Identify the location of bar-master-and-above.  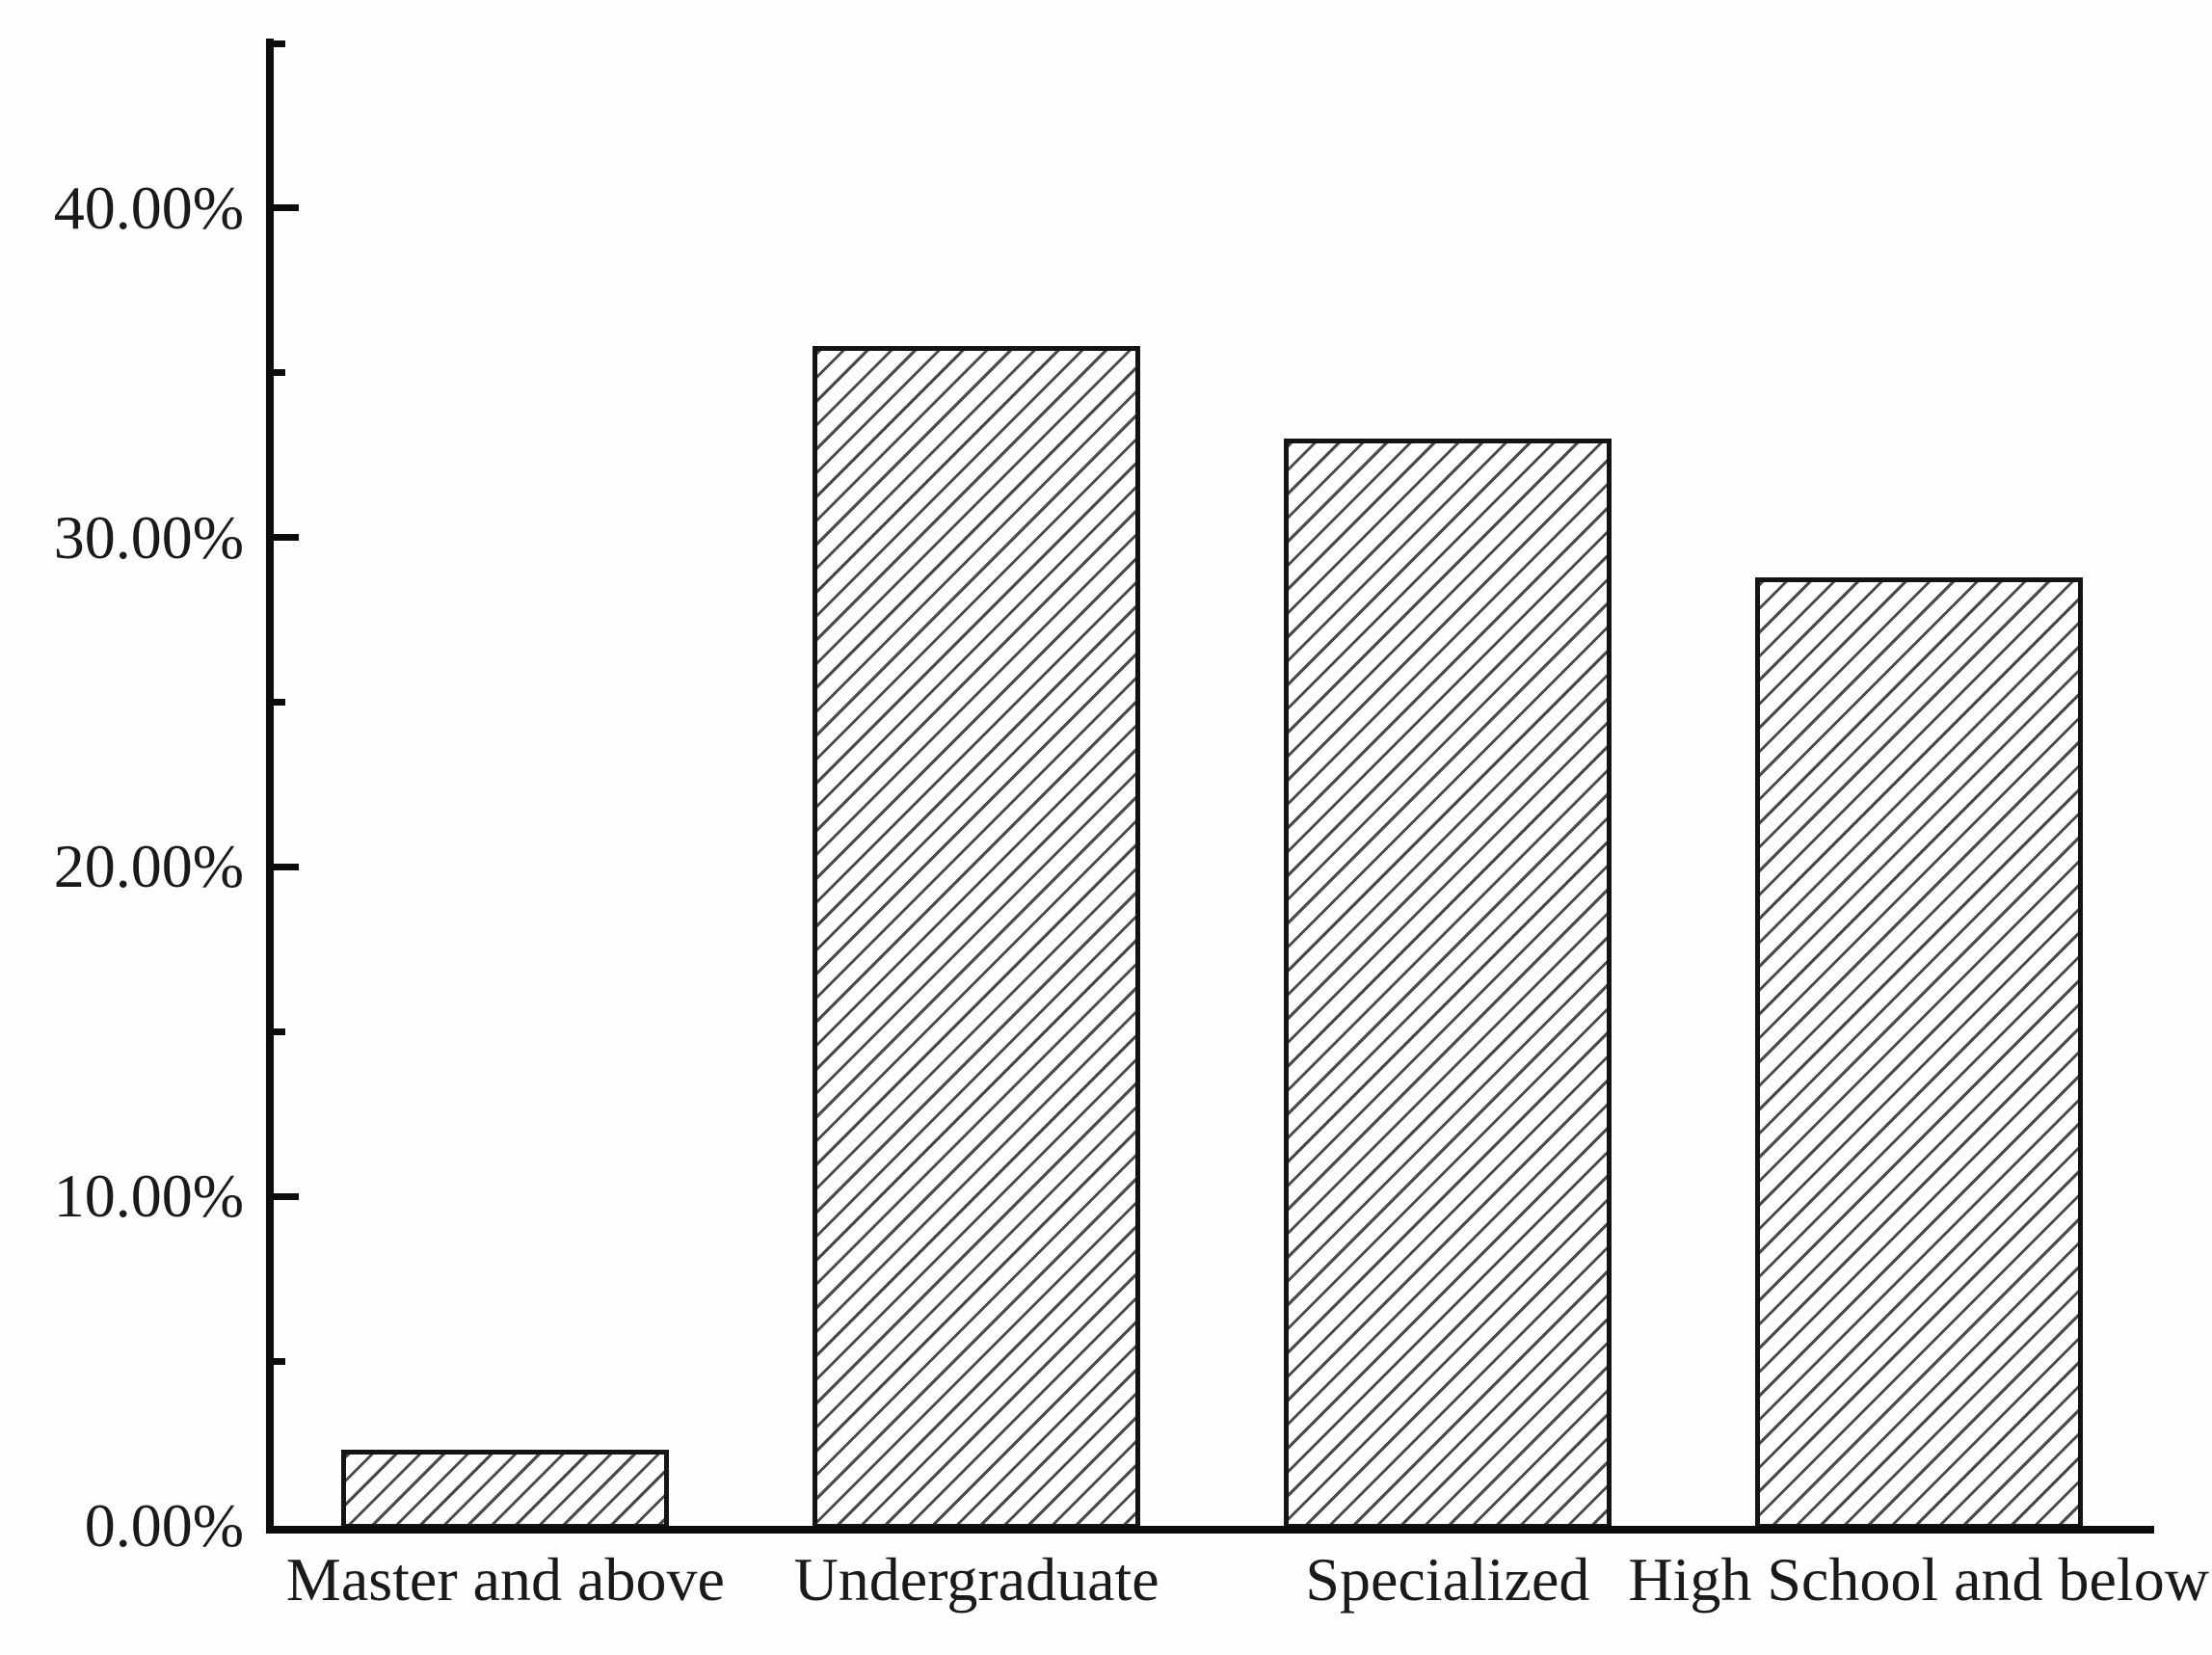
(505, 1489).